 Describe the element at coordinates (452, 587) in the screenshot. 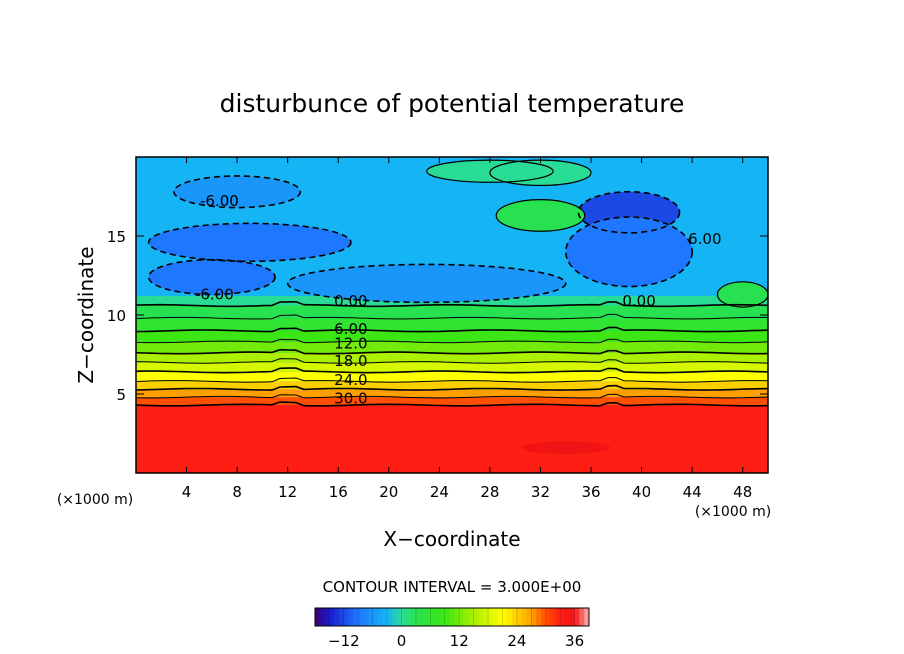

I see `contour-interval-label: CONTOUR INTERVAL = 3.000E+00` at that location.